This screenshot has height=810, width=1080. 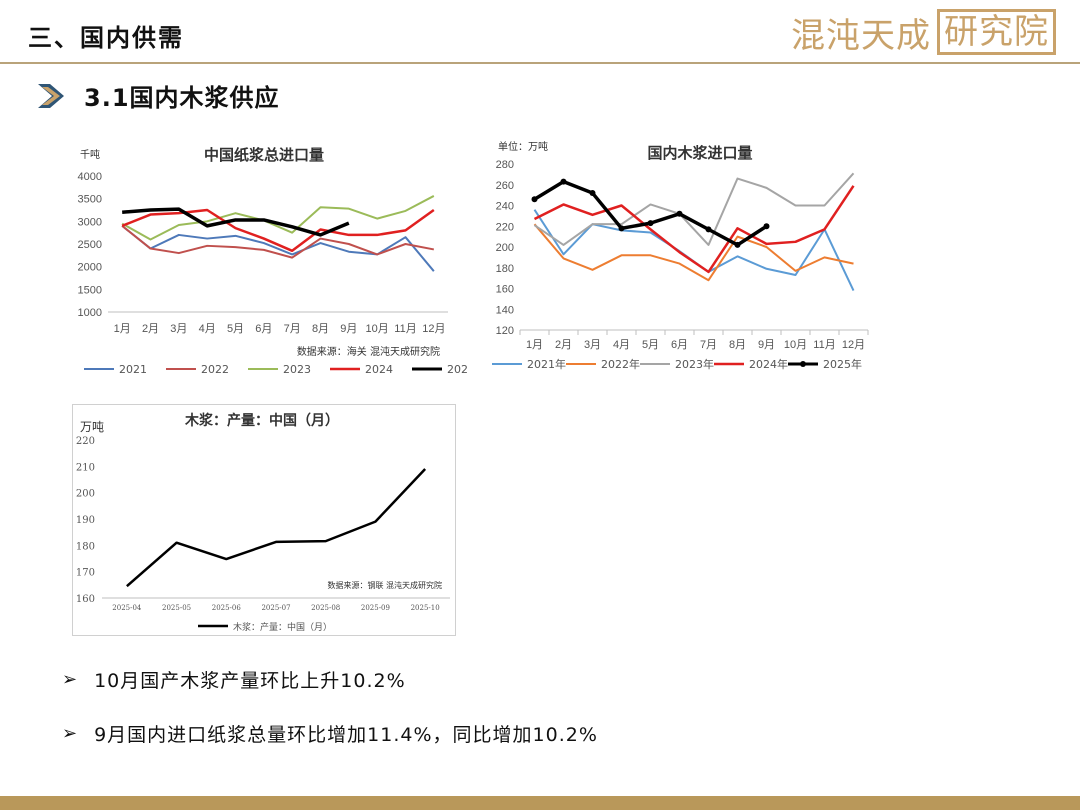 I want to click on bullet-item: ➢ 10月国产木浆产量环比上升10.2%, so click(x=330, y=679).